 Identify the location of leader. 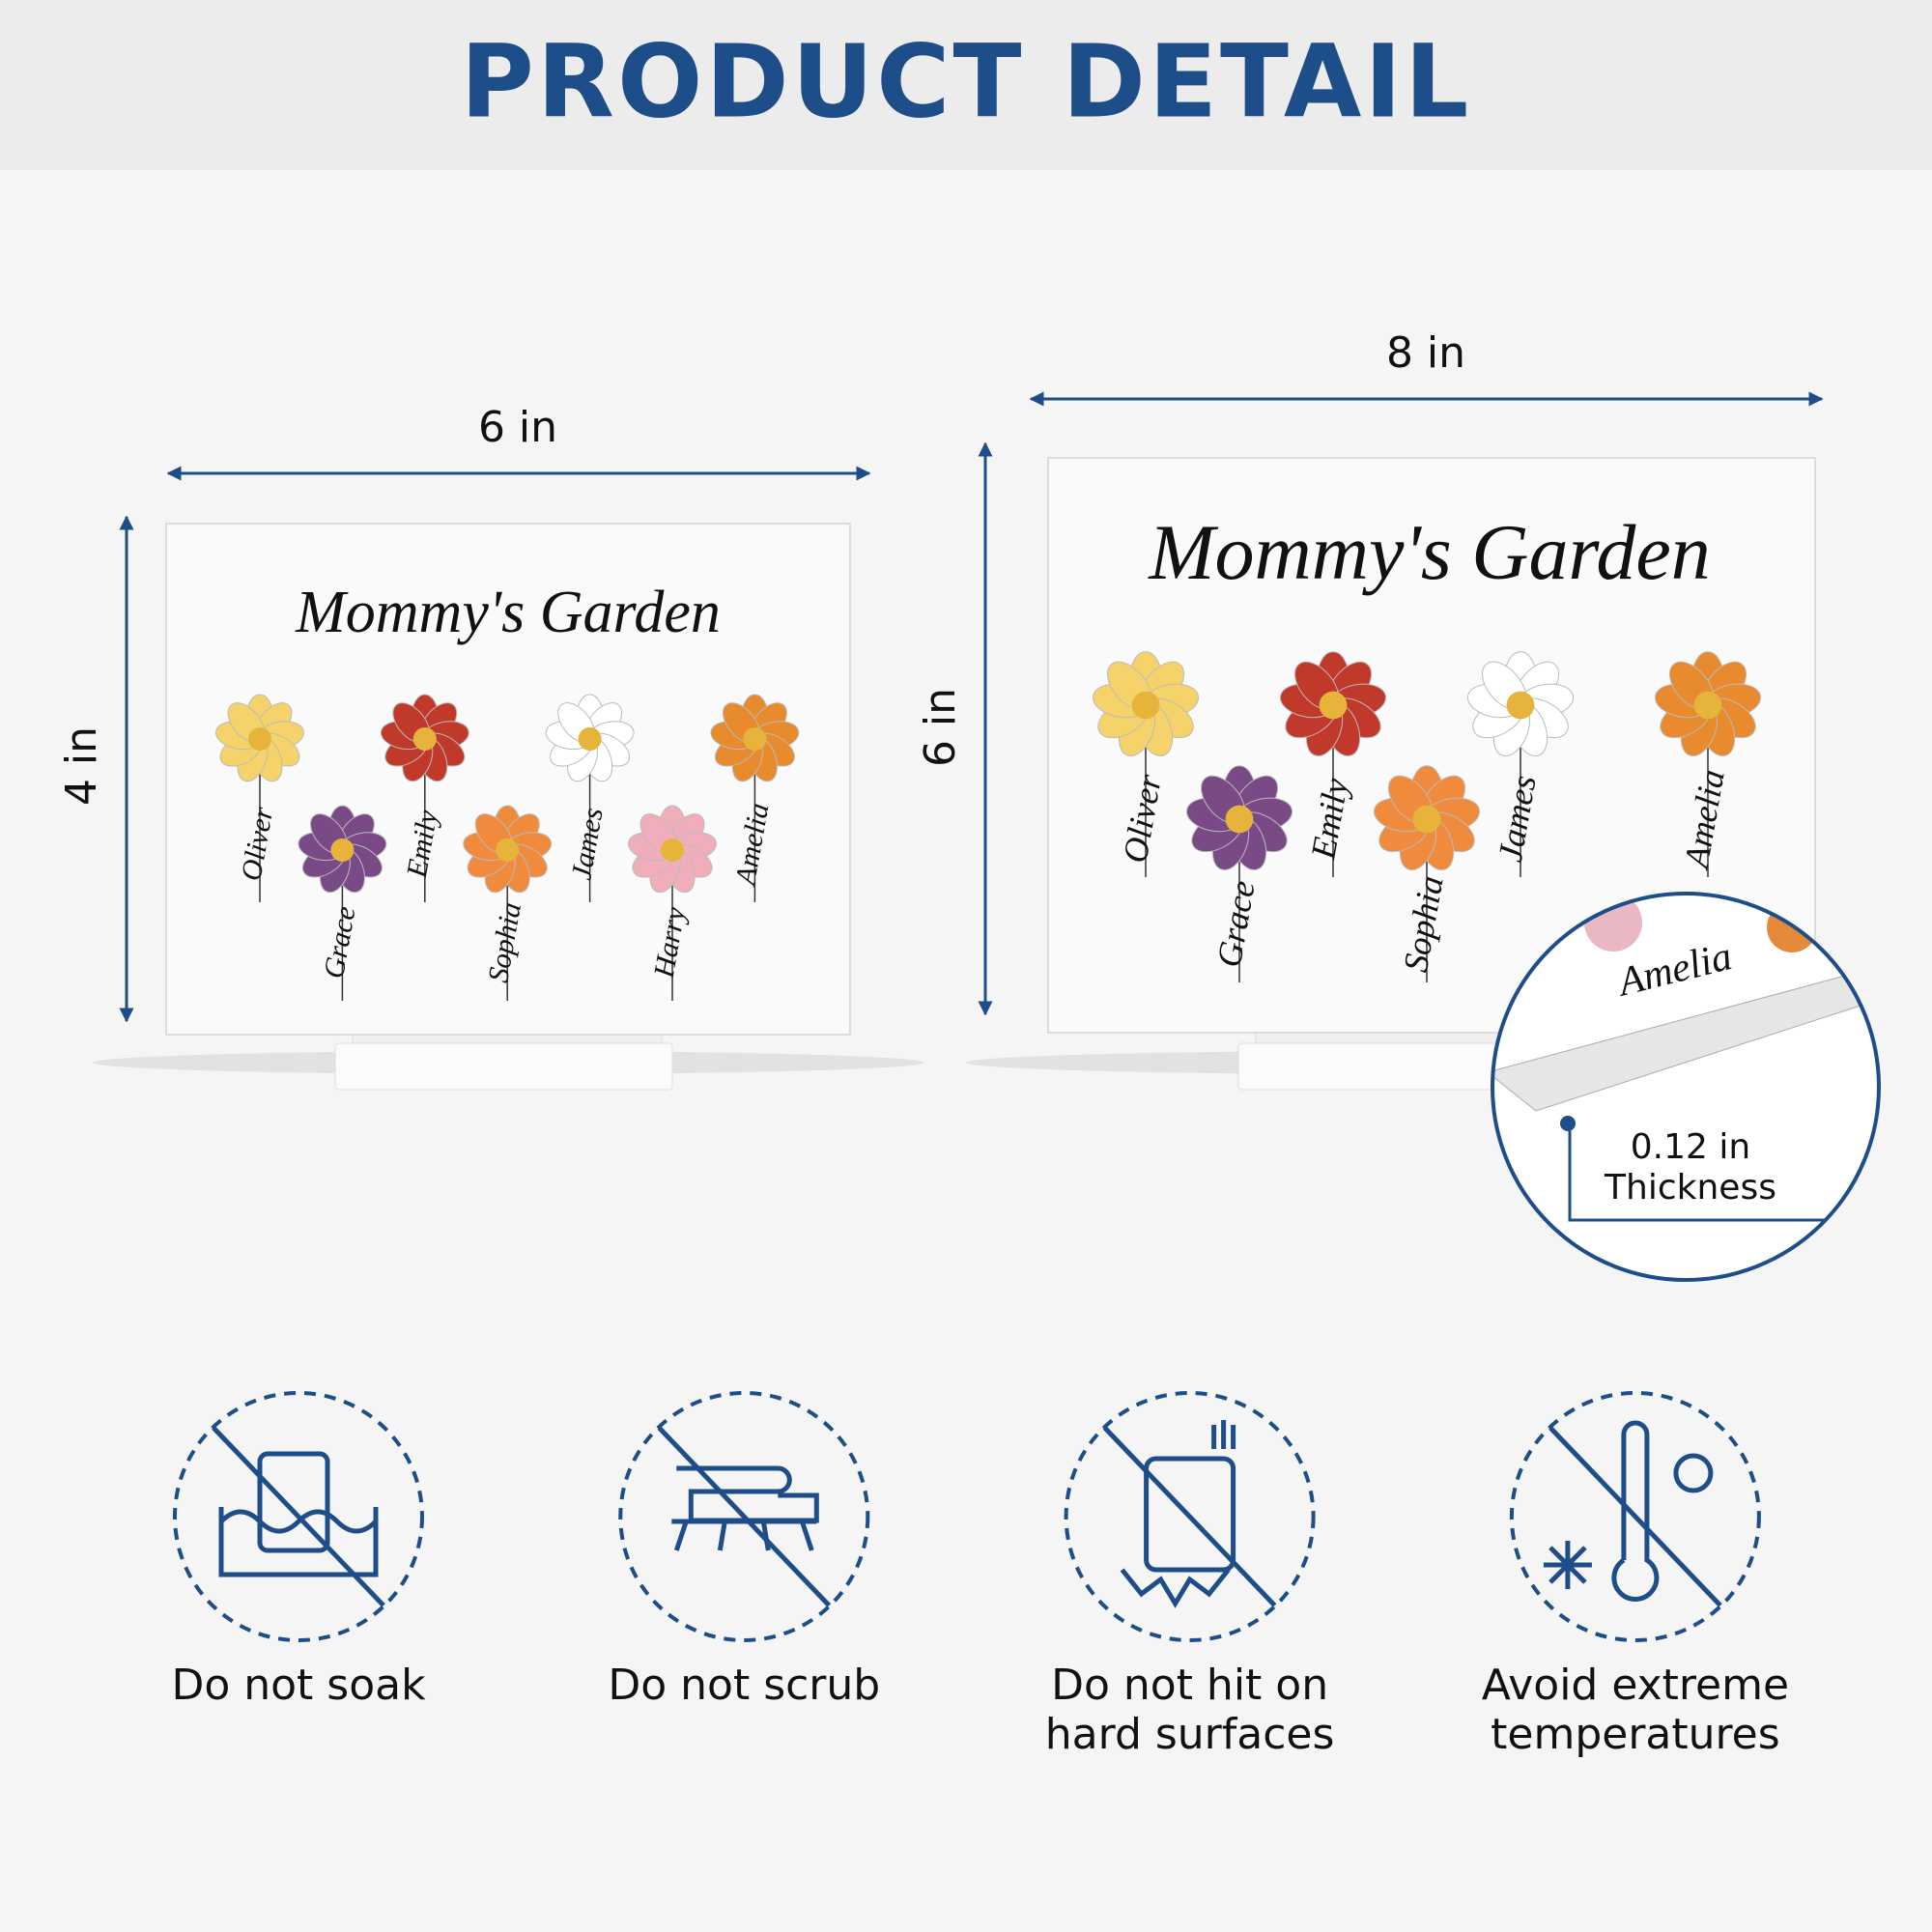
(1723, 1172).